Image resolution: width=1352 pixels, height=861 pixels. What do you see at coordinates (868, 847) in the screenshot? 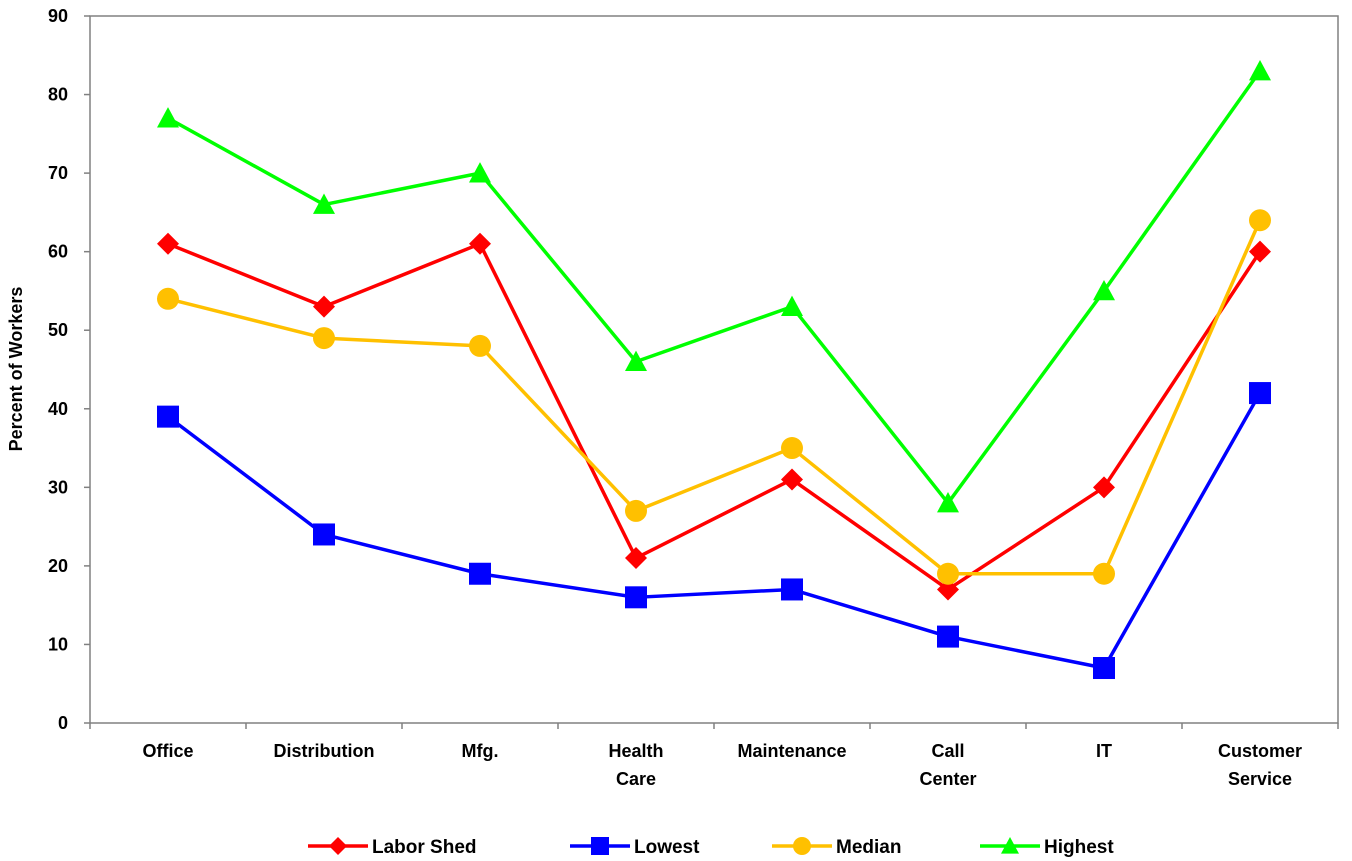
I see `legend-label: Median` at bounding box center [868, 847].